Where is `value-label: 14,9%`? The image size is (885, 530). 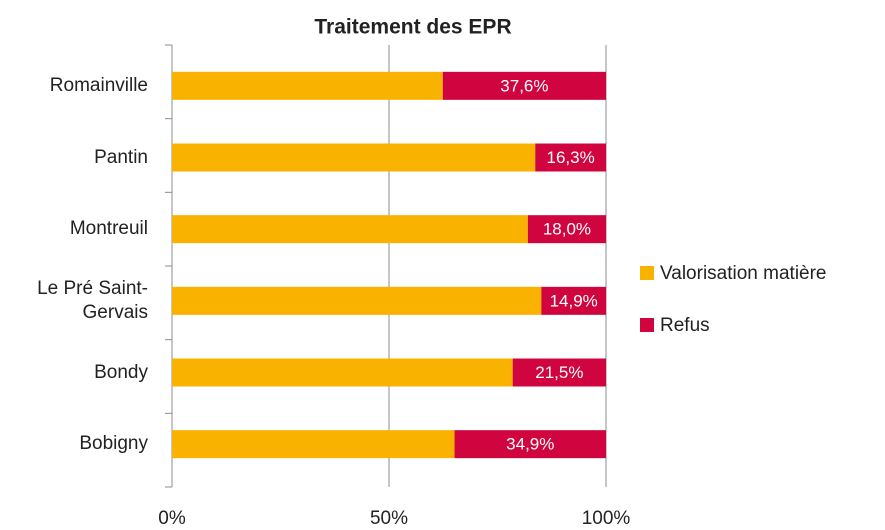
value-label: 14,9% is located at coordinates (574, 300).